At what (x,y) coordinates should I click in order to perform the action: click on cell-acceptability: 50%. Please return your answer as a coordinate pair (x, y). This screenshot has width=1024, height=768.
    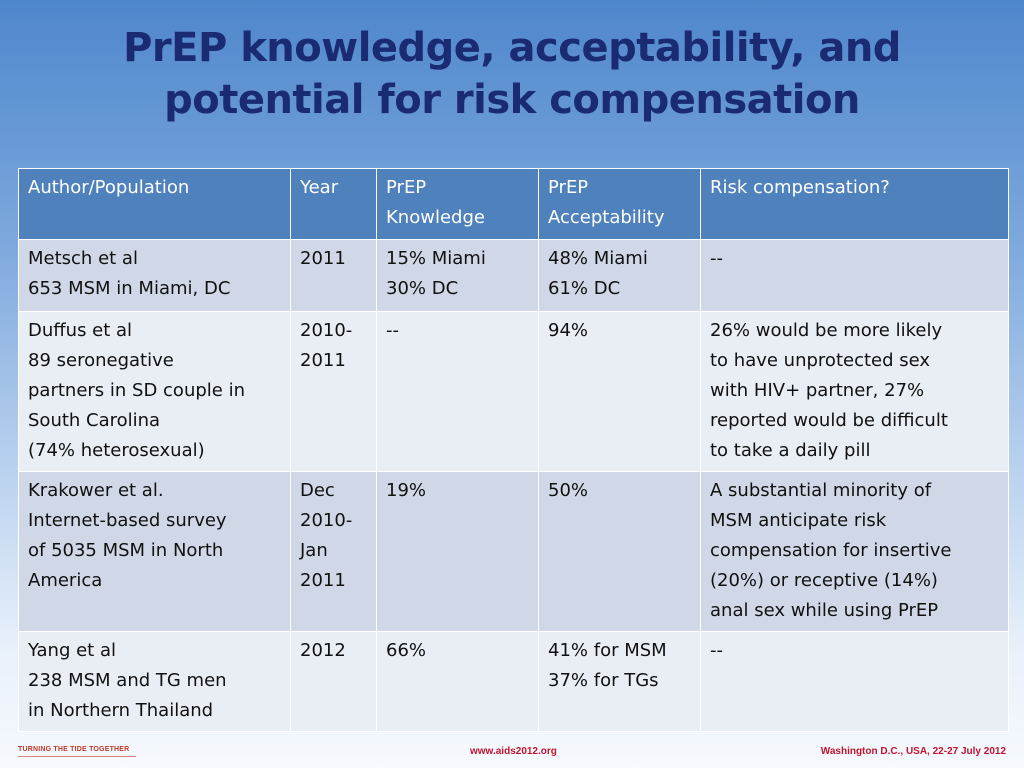
    Looking at the image, I should click on (619, 551).